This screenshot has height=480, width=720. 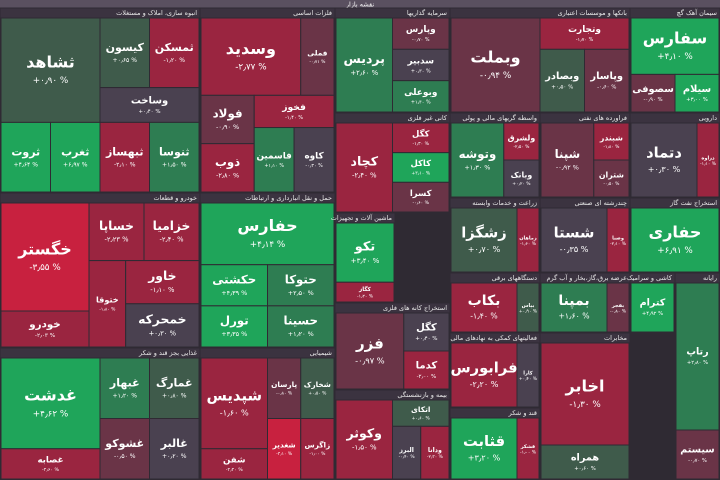 I want to click on tile-change: +۰٫۵۰ %, so click(x=317, y=394).